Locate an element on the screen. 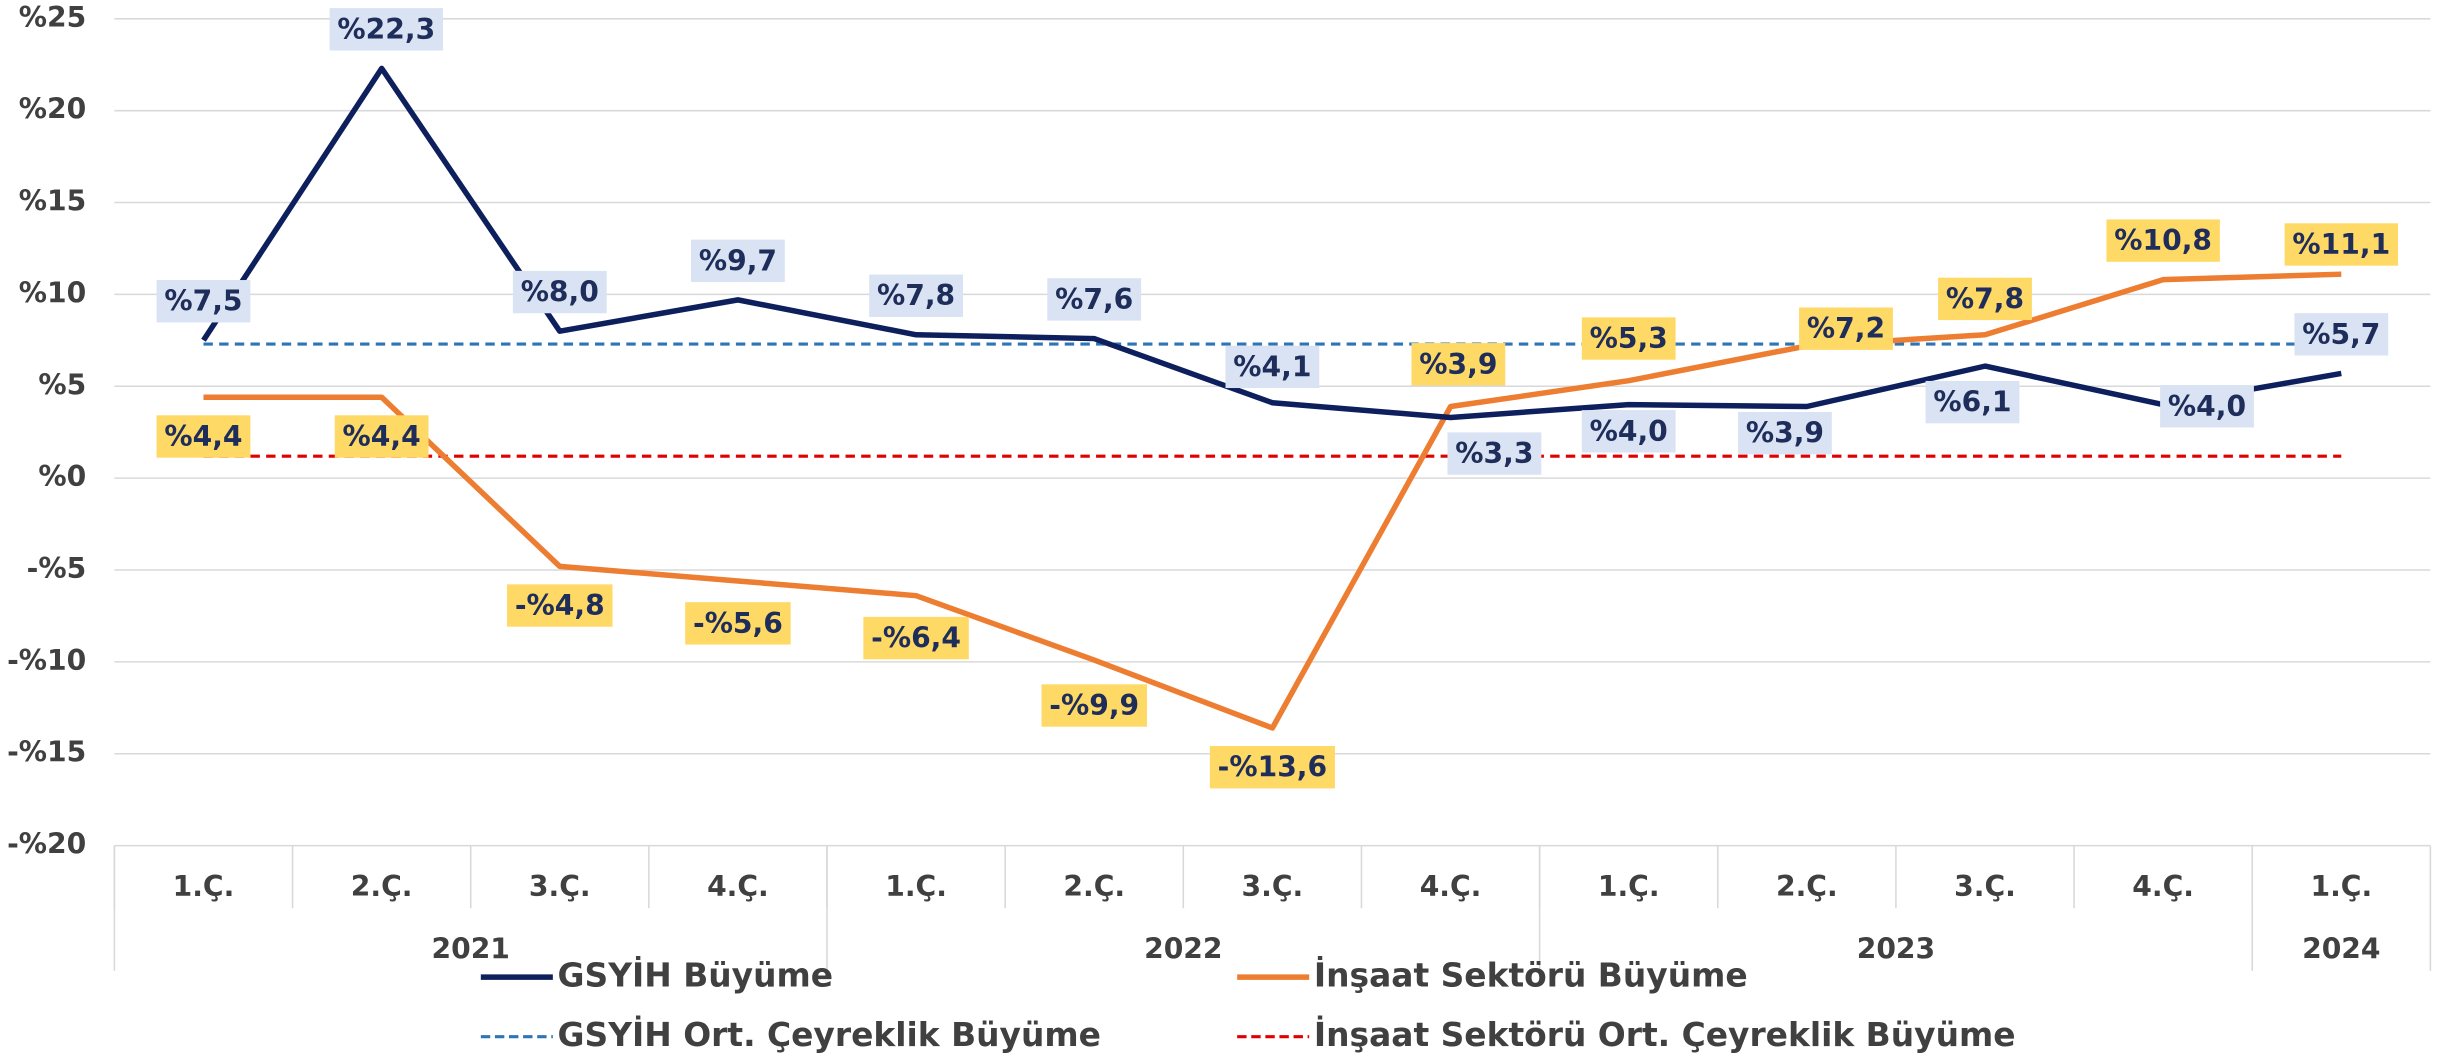 The width and height of the screenshot is (2443, 1057). value-label: %5,3 is located at coordinates (1628, 338).